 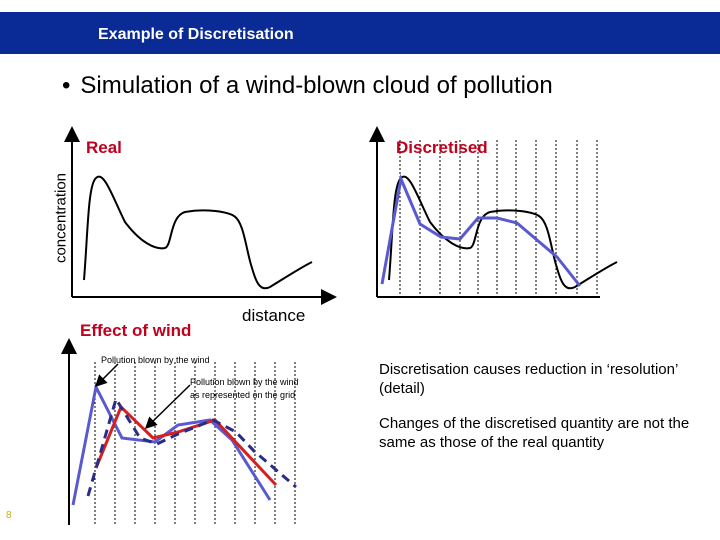 I want to click on wind-grid-curve, so click(x=191, y=446).